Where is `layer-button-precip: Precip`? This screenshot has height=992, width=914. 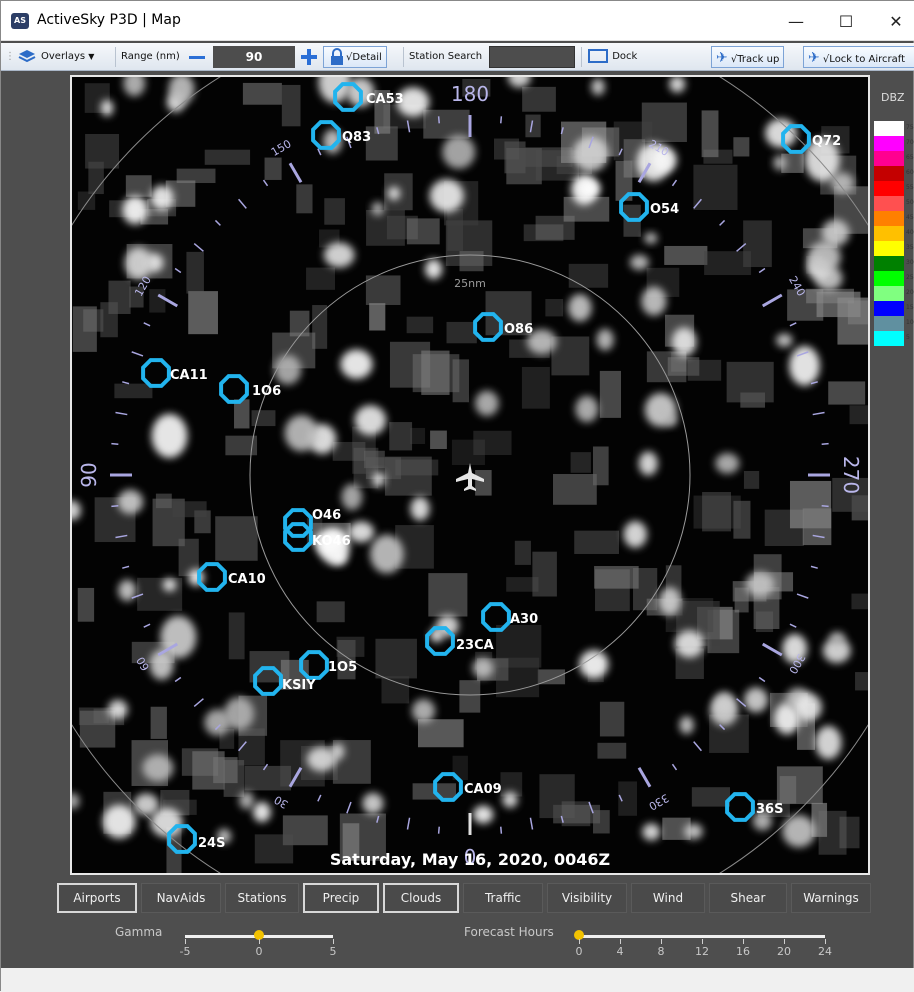 layer-button-precip: Precip is located at coordinates (341, 898).